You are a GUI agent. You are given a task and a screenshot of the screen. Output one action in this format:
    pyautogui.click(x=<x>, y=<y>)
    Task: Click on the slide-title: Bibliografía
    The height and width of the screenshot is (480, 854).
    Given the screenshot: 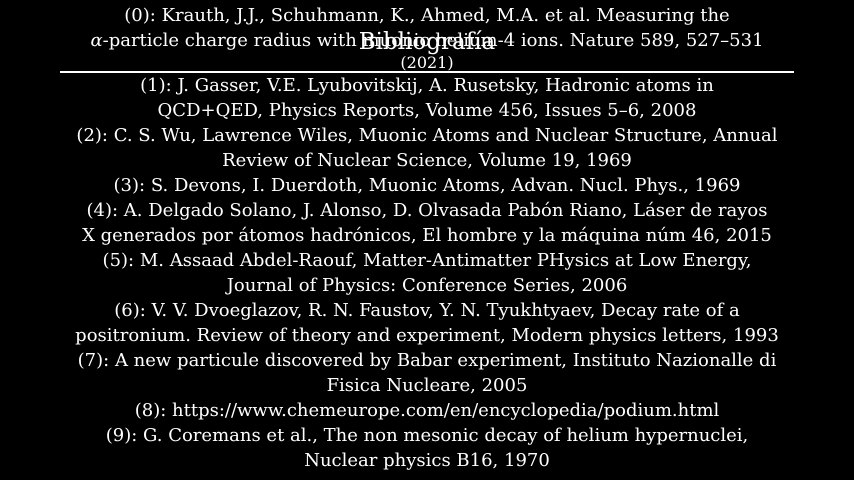 What is the action you would take?
    pyautogui.click(x=427, y=42)
    